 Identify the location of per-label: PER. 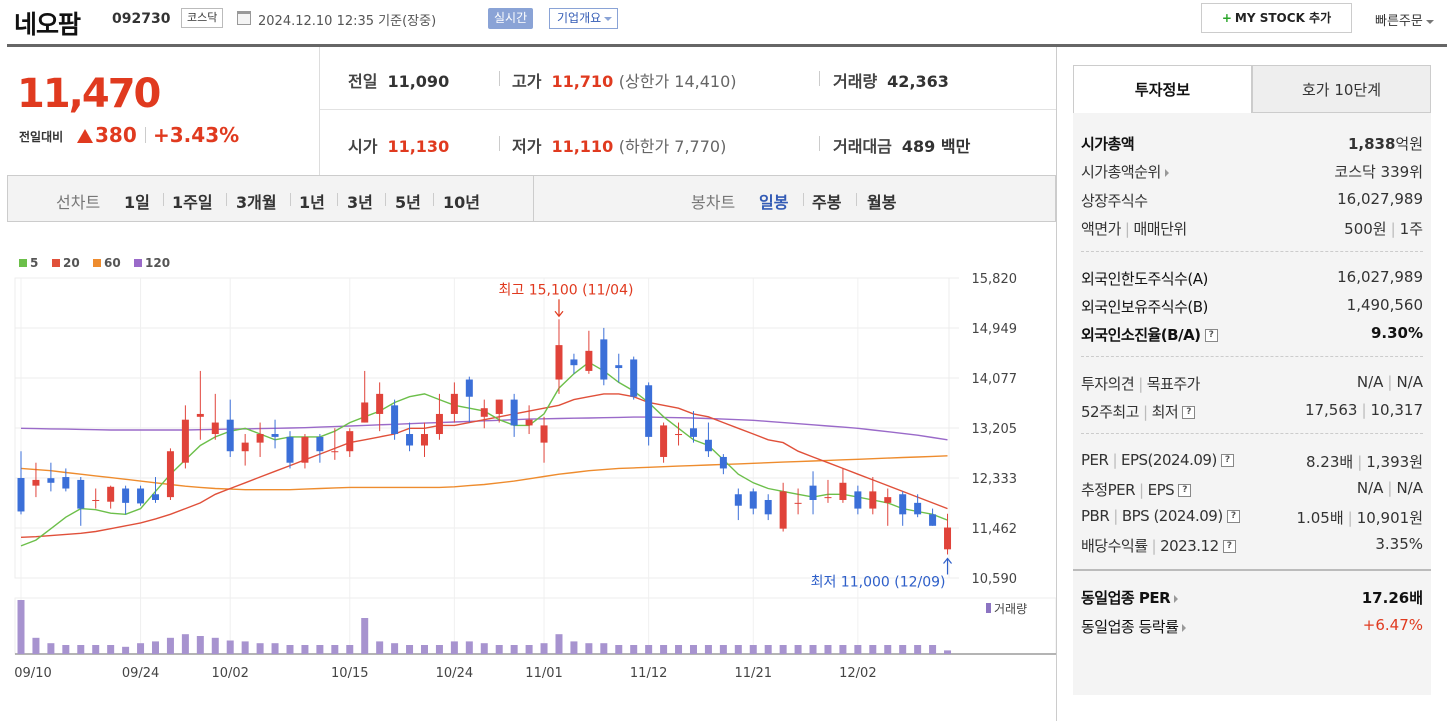
(1095, 460).